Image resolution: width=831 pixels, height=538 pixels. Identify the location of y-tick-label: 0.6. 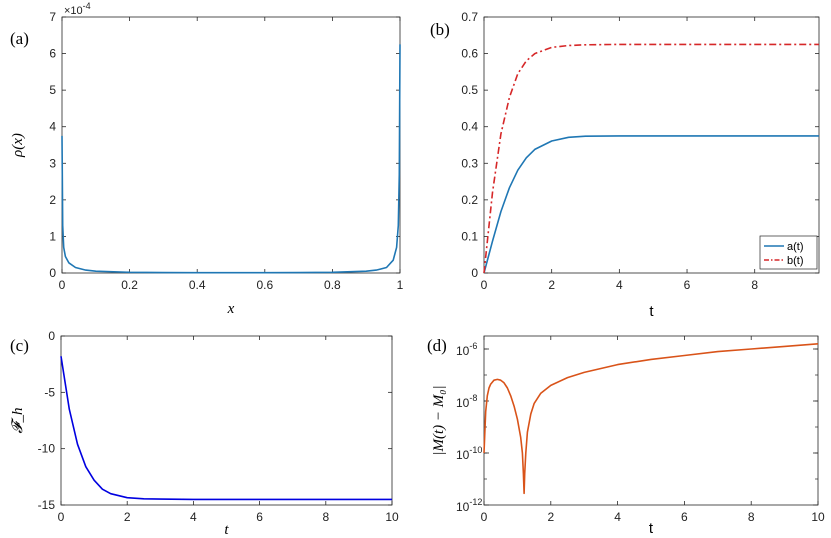
(469, 54).